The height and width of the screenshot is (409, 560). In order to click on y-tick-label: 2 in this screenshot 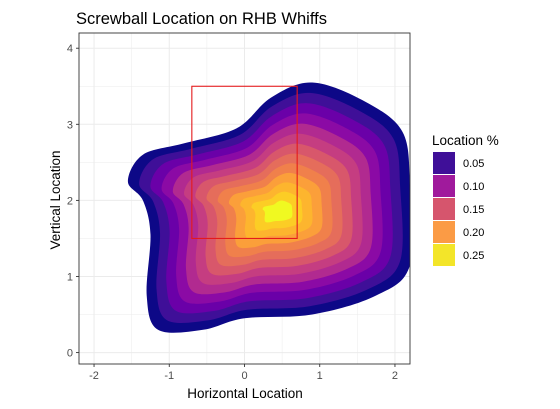, I will do `click(70, 201)`.